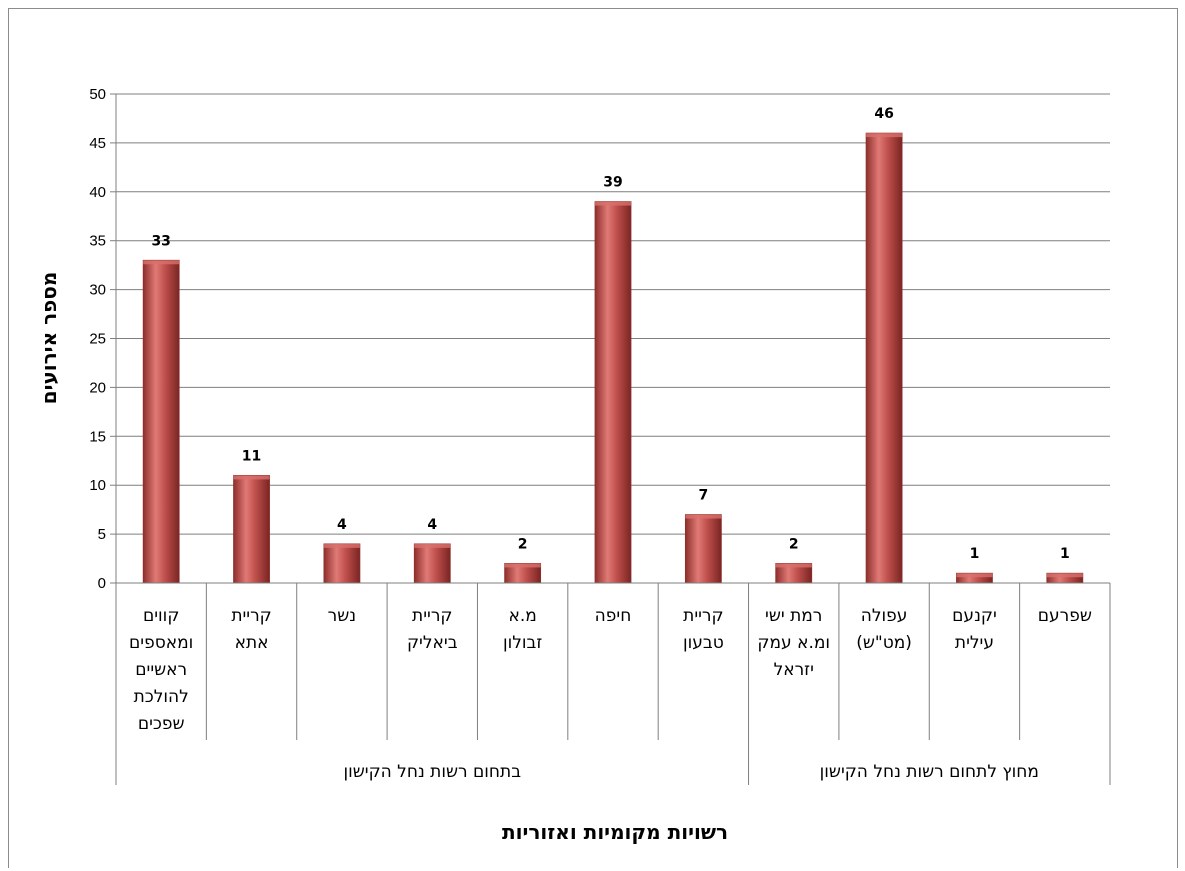 This screenshot has height=871, width=1185. I want to click on y-tick-label: 35, so click(97, 241).